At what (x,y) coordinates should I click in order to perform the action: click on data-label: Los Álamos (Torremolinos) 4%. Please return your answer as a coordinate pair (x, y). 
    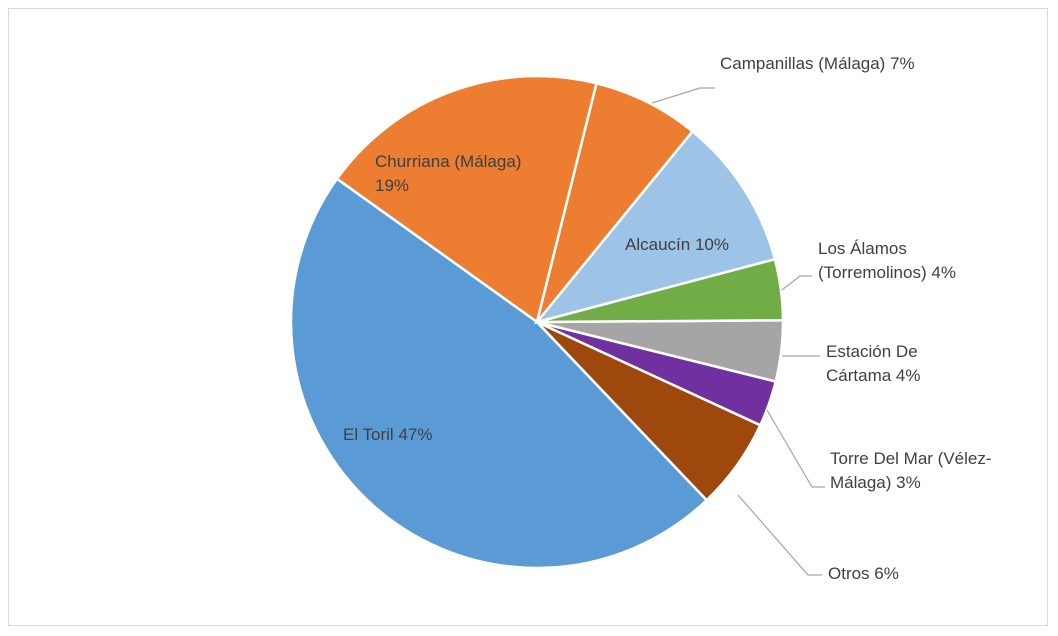
    Looking at the image, I should click on (898, 261).